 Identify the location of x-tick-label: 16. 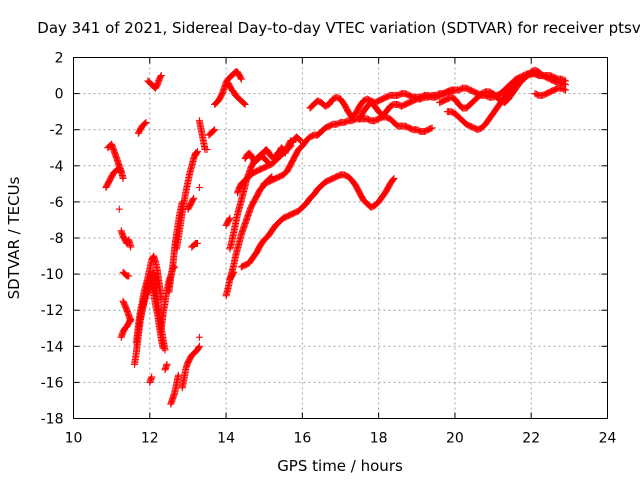
(302, 439).